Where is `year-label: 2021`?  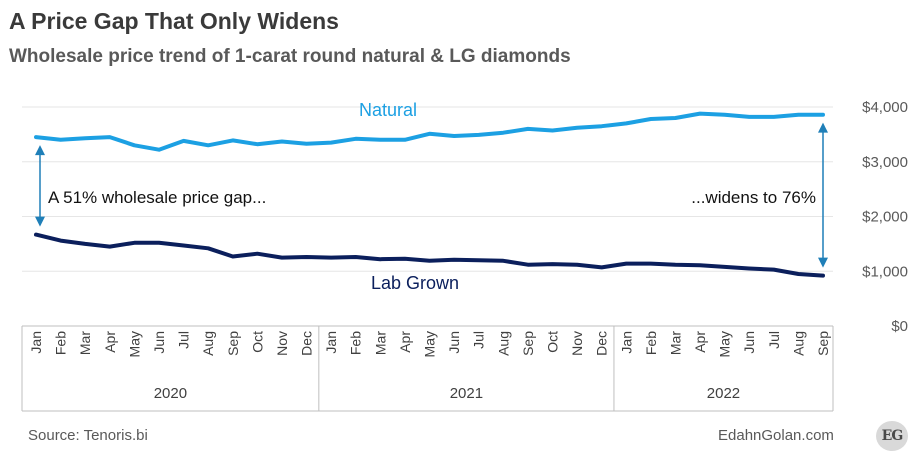 year-label: 2021 is located at coordinates (466, 393).